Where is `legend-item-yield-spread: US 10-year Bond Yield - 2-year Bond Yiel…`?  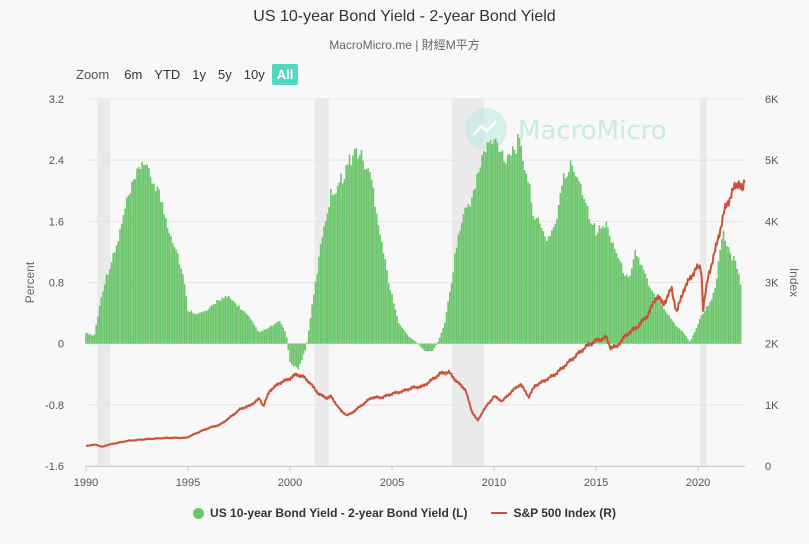
legend-item-yield-spread: US 10-year Bond Yield - 2-year Bond Yiel… is located at coordinates (330, 513).